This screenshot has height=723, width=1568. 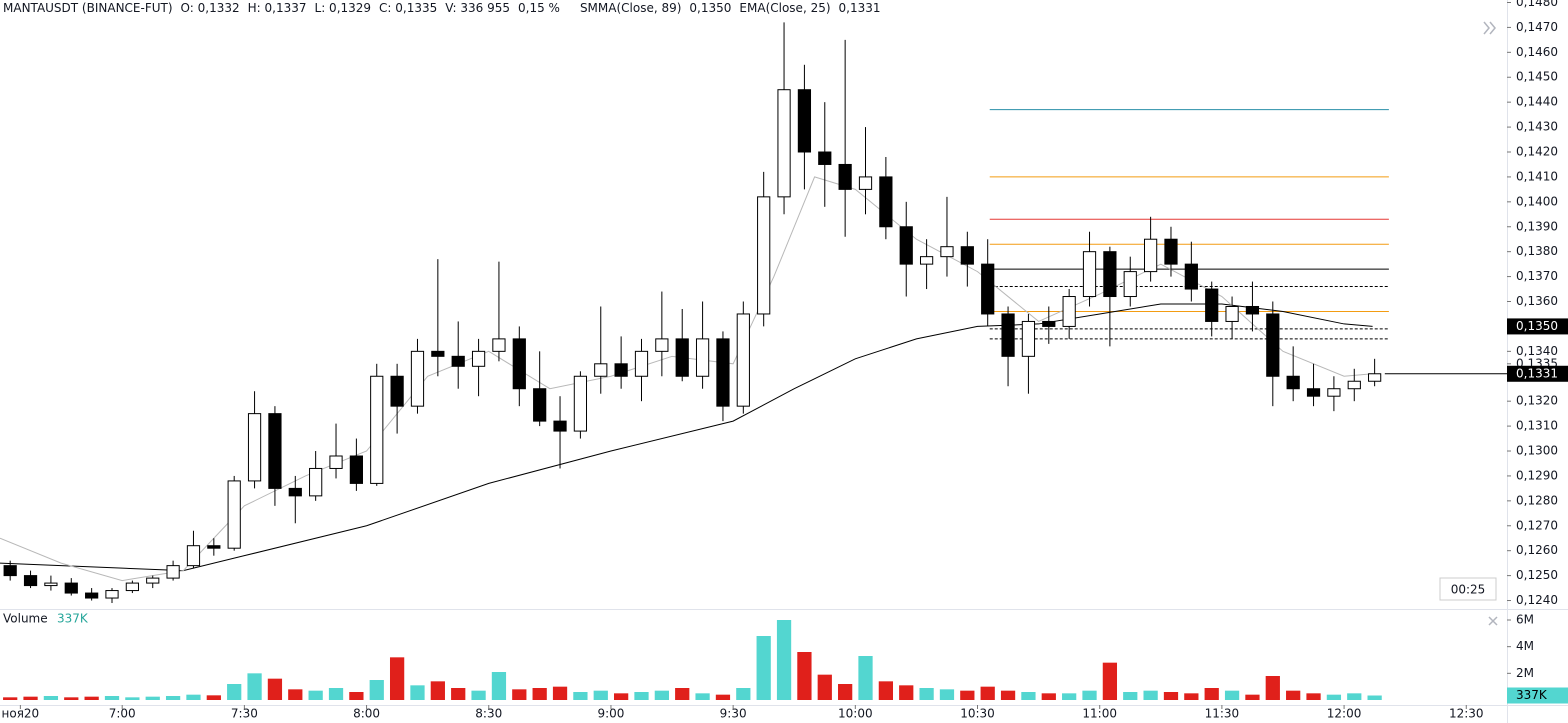 I want to click on smma-price-label-box, so click(x=1537, y=326).